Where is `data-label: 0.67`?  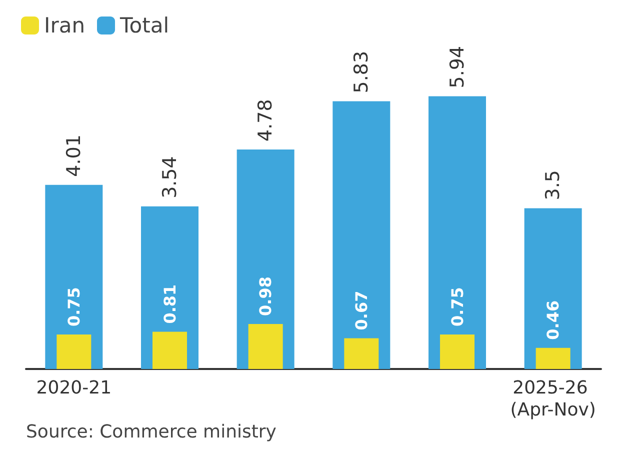
data-label: 0.67 is located at coordinates (361, 310).